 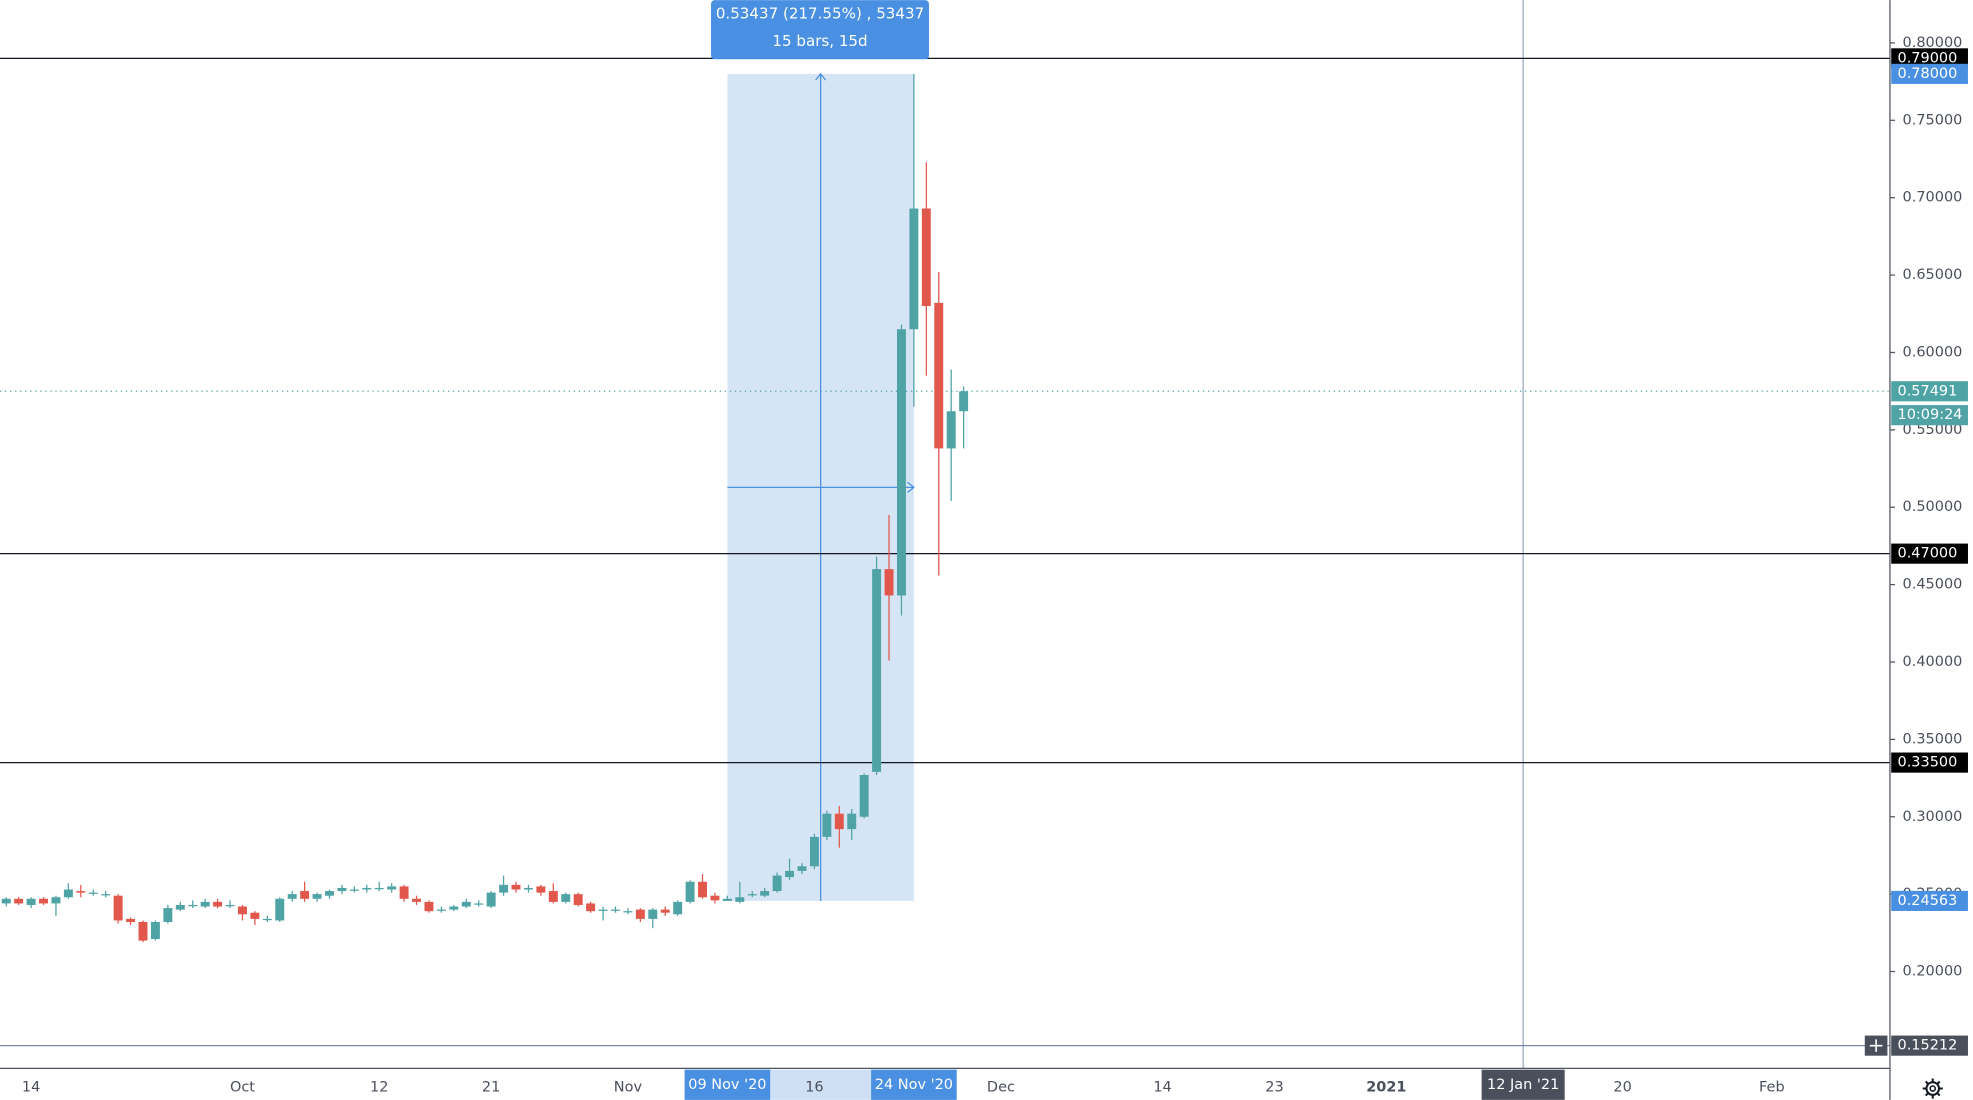 What do you see at coordinates (1876, 1045) in the screenshot?
I see `add-alert-plus` at bounding box center [1876, 1045].